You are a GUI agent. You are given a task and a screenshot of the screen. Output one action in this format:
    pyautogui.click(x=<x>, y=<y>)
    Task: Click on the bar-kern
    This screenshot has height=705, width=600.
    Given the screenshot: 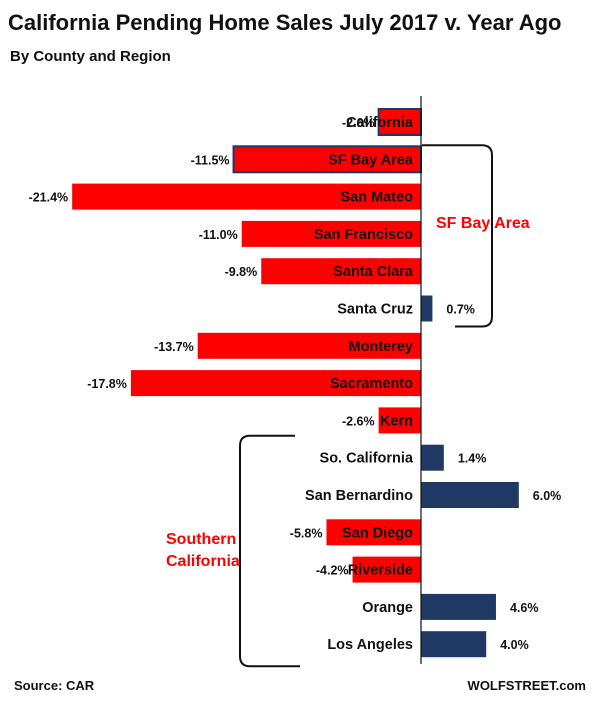 What is the action you would take?
    pyautogui.click(x=399, y=420)
    